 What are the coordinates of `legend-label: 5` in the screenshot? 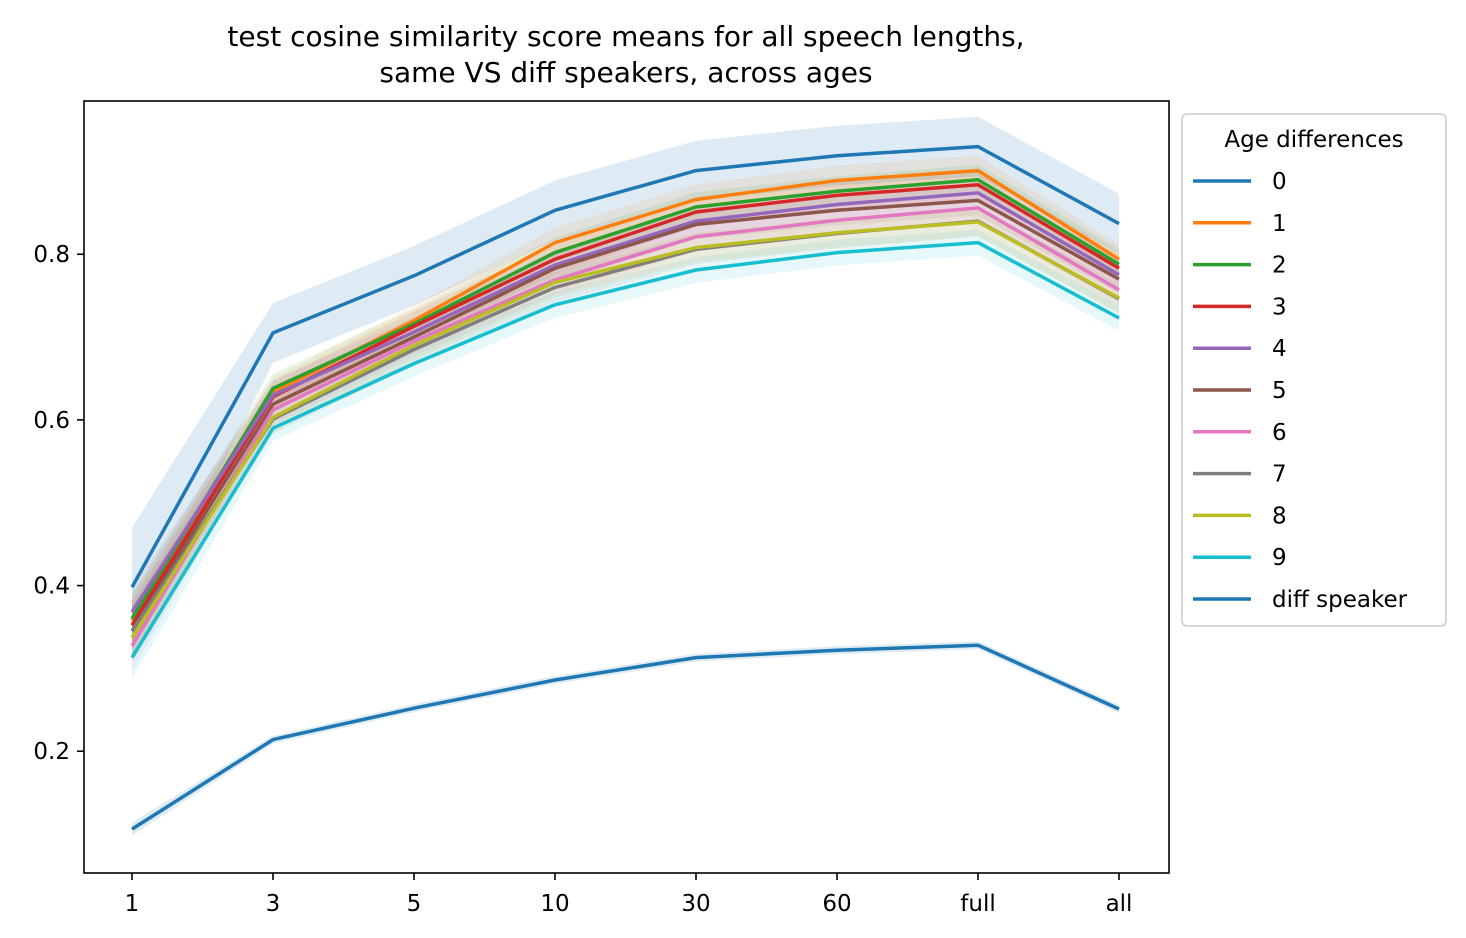 It's located at (1279, 391).